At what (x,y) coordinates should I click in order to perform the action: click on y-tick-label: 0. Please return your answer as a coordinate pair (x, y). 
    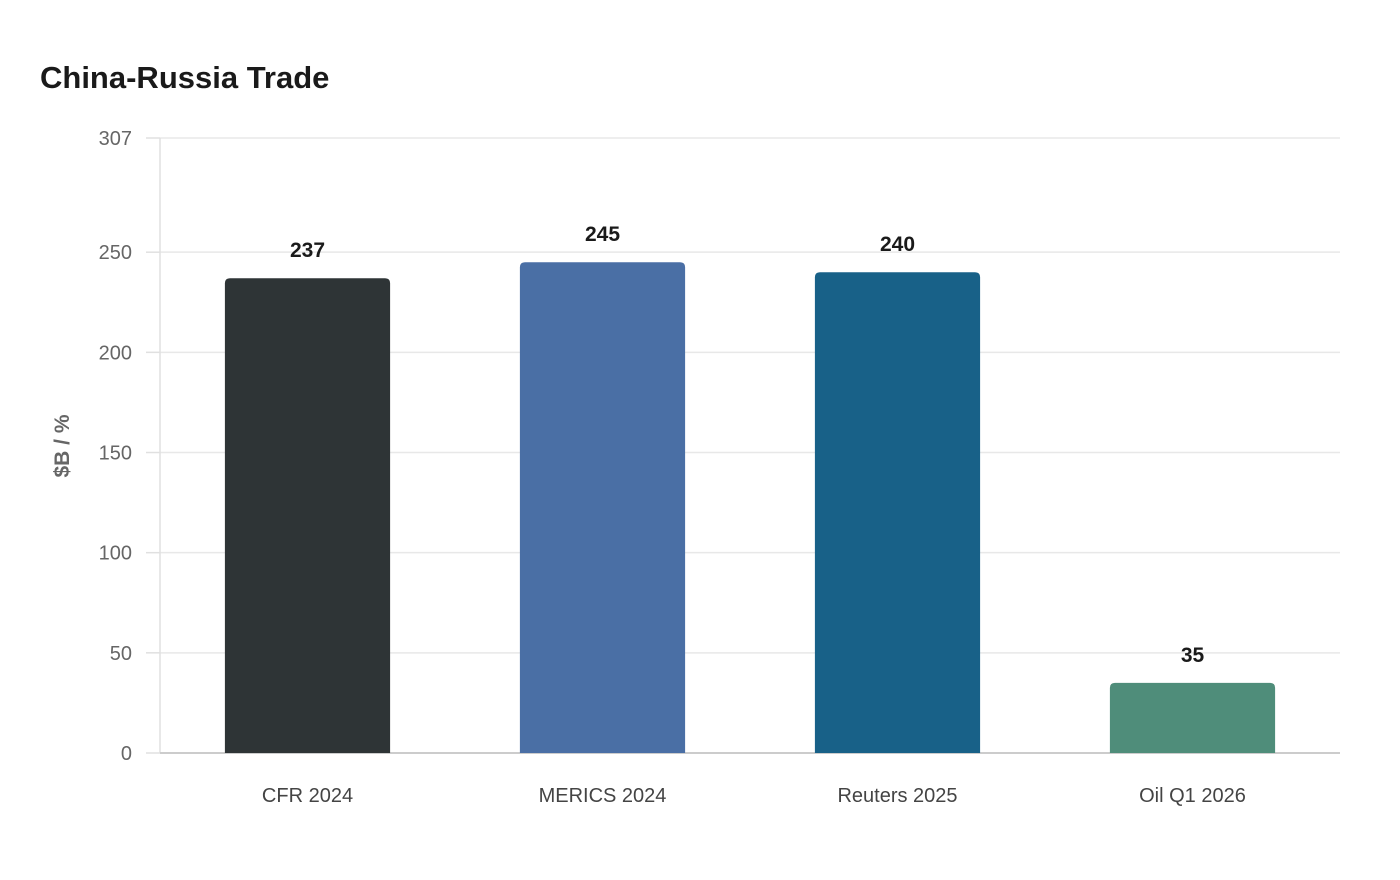
    Looking at the image, I should click on (126, 754).